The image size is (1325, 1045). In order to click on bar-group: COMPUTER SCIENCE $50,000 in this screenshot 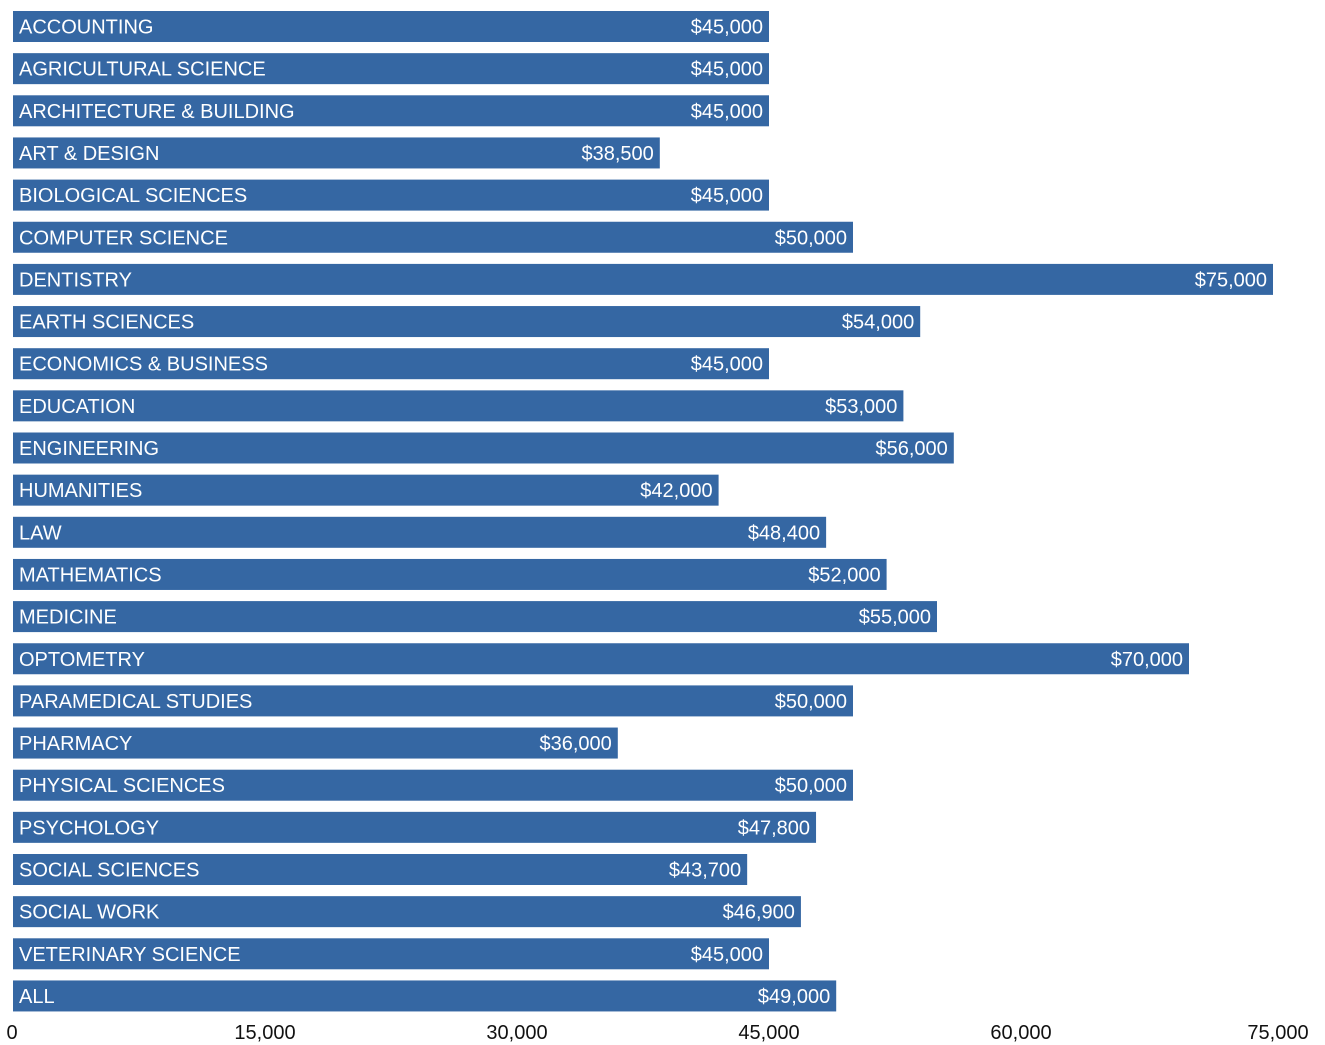, I will do `click(433, 237)`.